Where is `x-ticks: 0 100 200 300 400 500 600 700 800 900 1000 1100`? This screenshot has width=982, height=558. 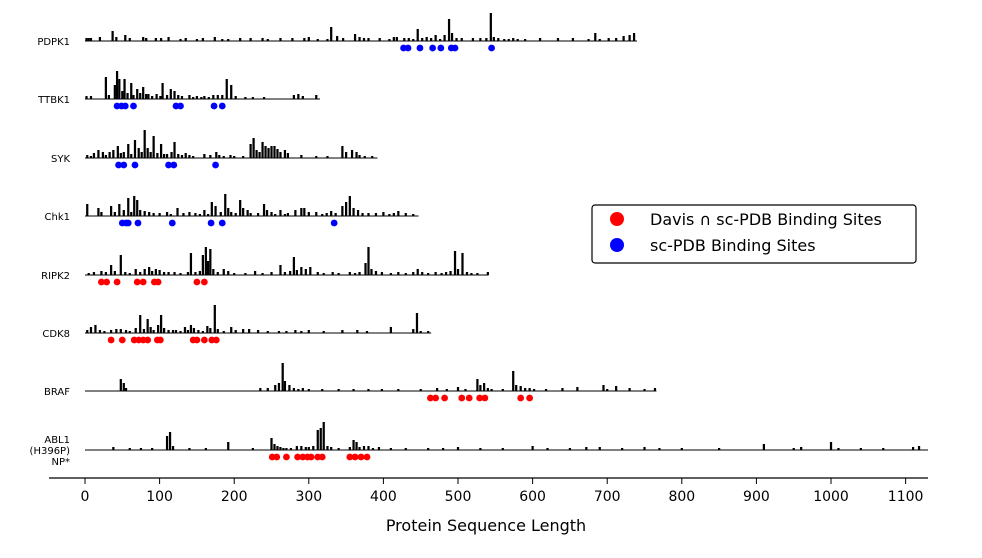
x-ticks: 0 100 200 300 400 500 600 700 800 900 1000 1100 is located at coordinates (502, 491).